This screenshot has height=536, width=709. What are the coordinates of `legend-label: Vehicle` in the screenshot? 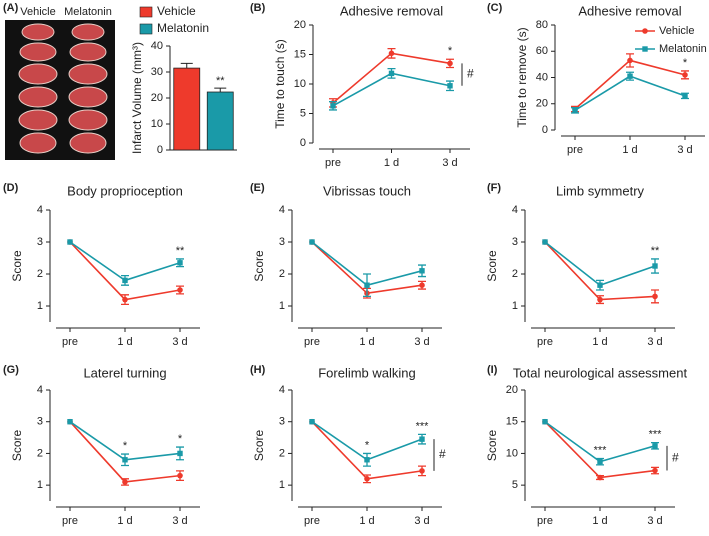 It's located at (176, 11).